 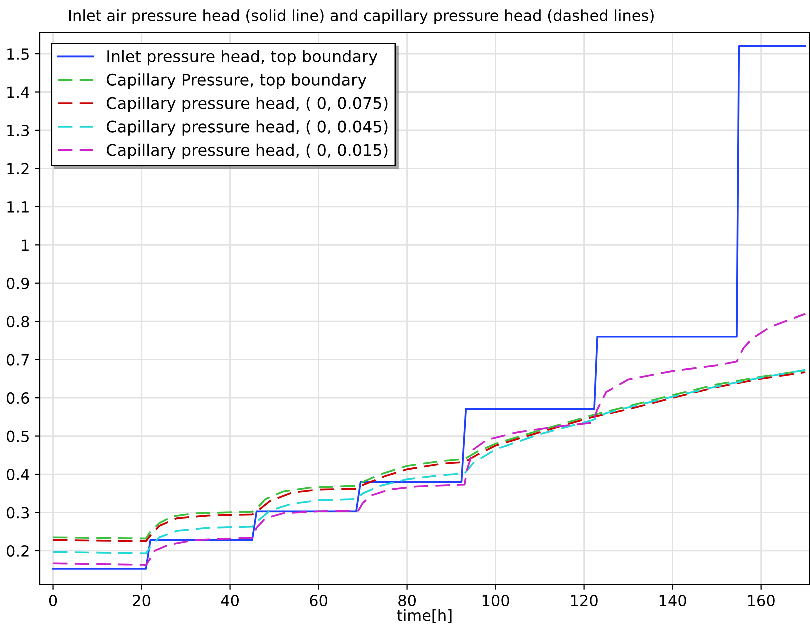 I want to click on y-tick-label: 1, so click(x=25, y=245).